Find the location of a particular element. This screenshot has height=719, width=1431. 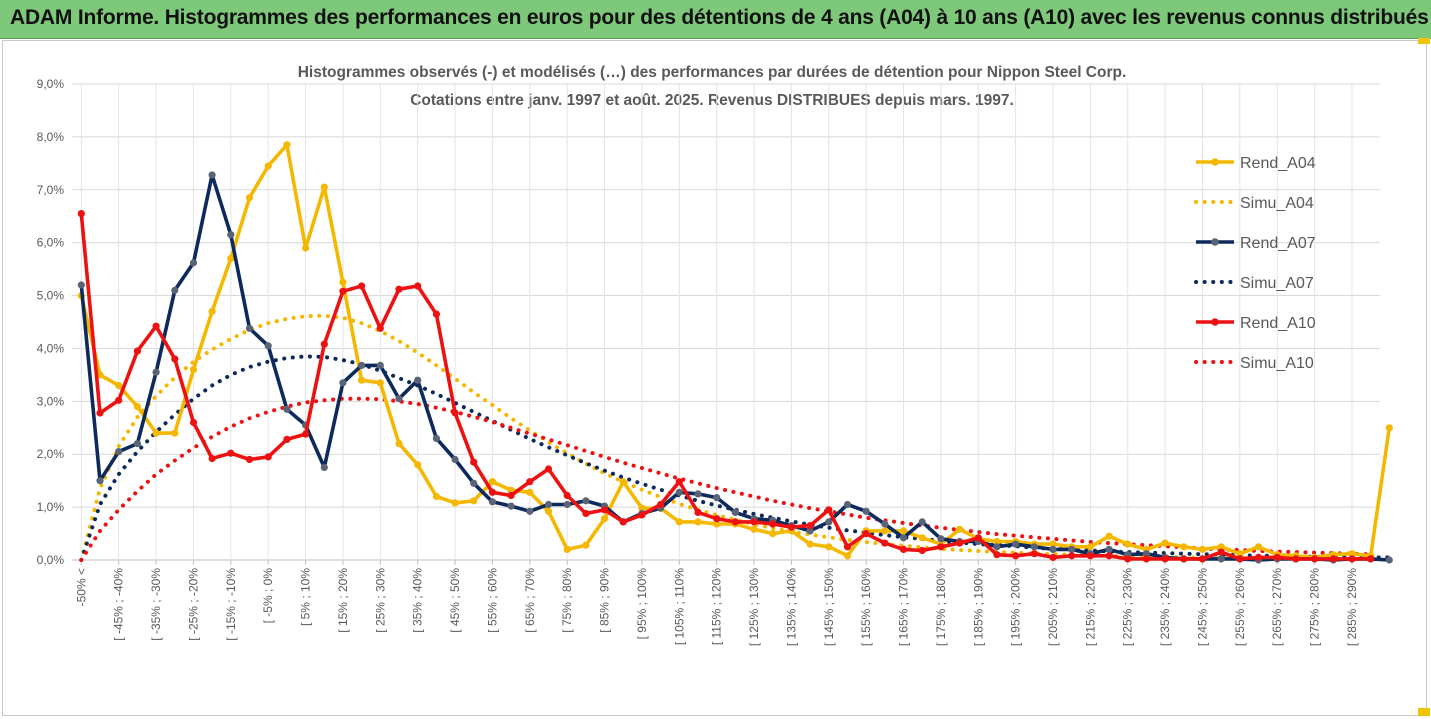

x-tick-label: [ 45% ; 50% is located at coordinates (455, 600).